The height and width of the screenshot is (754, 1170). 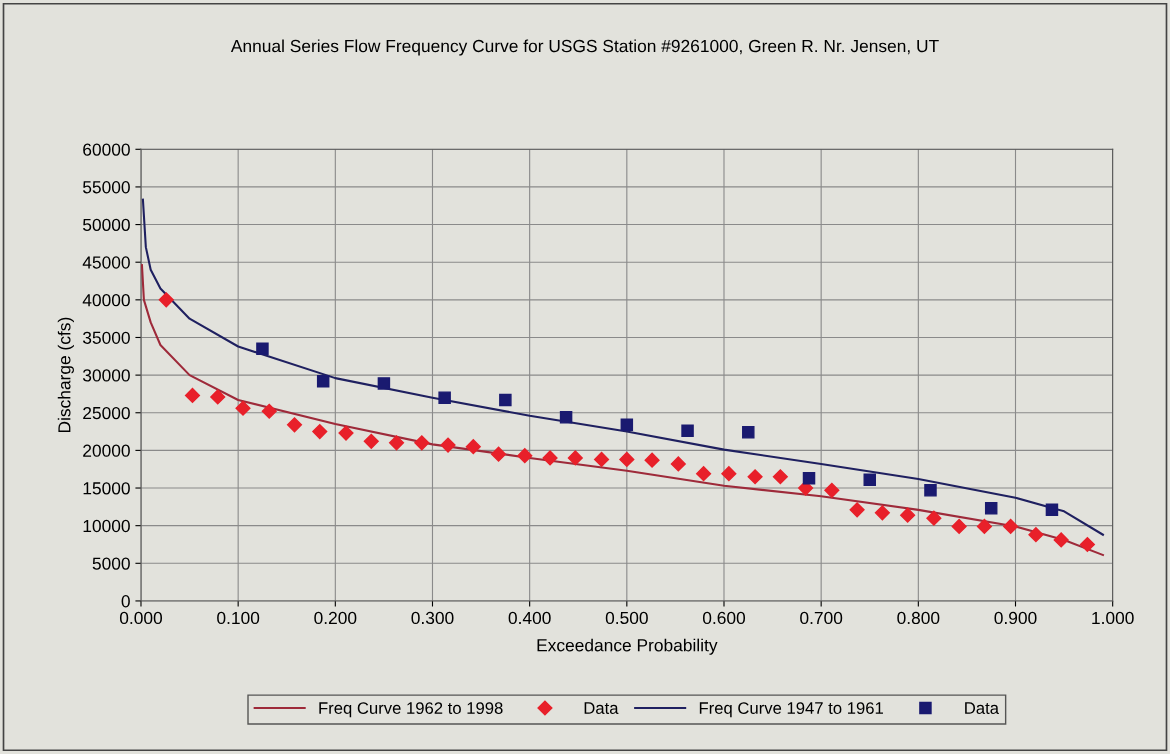 What do you see at coordinates (106, 262) in the screenshot?
I see `y-tick-label: 45000` at bounding box center [106, 262].